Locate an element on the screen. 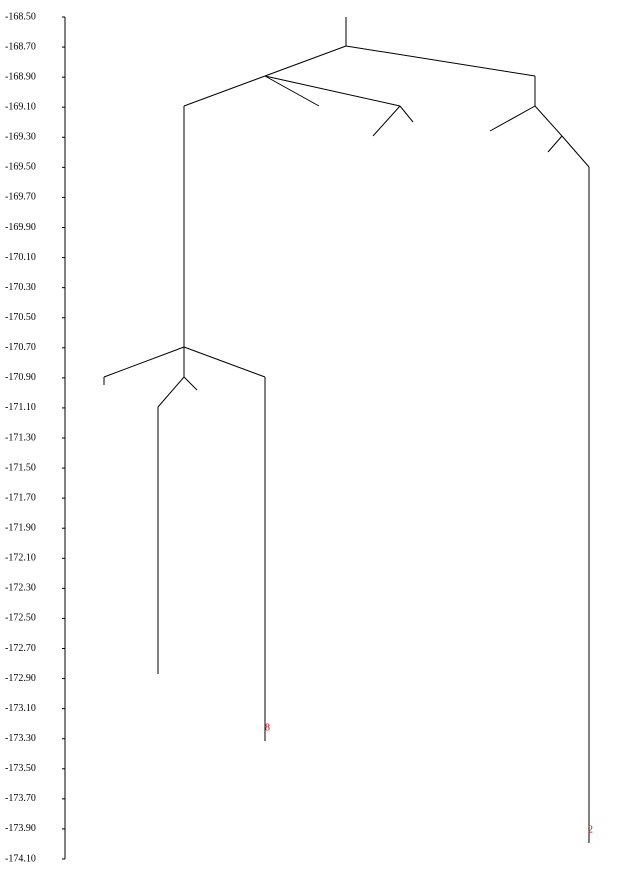 The image size is (621, 875). y-tick-label: -173.50 is located at coordinates (20, 768).